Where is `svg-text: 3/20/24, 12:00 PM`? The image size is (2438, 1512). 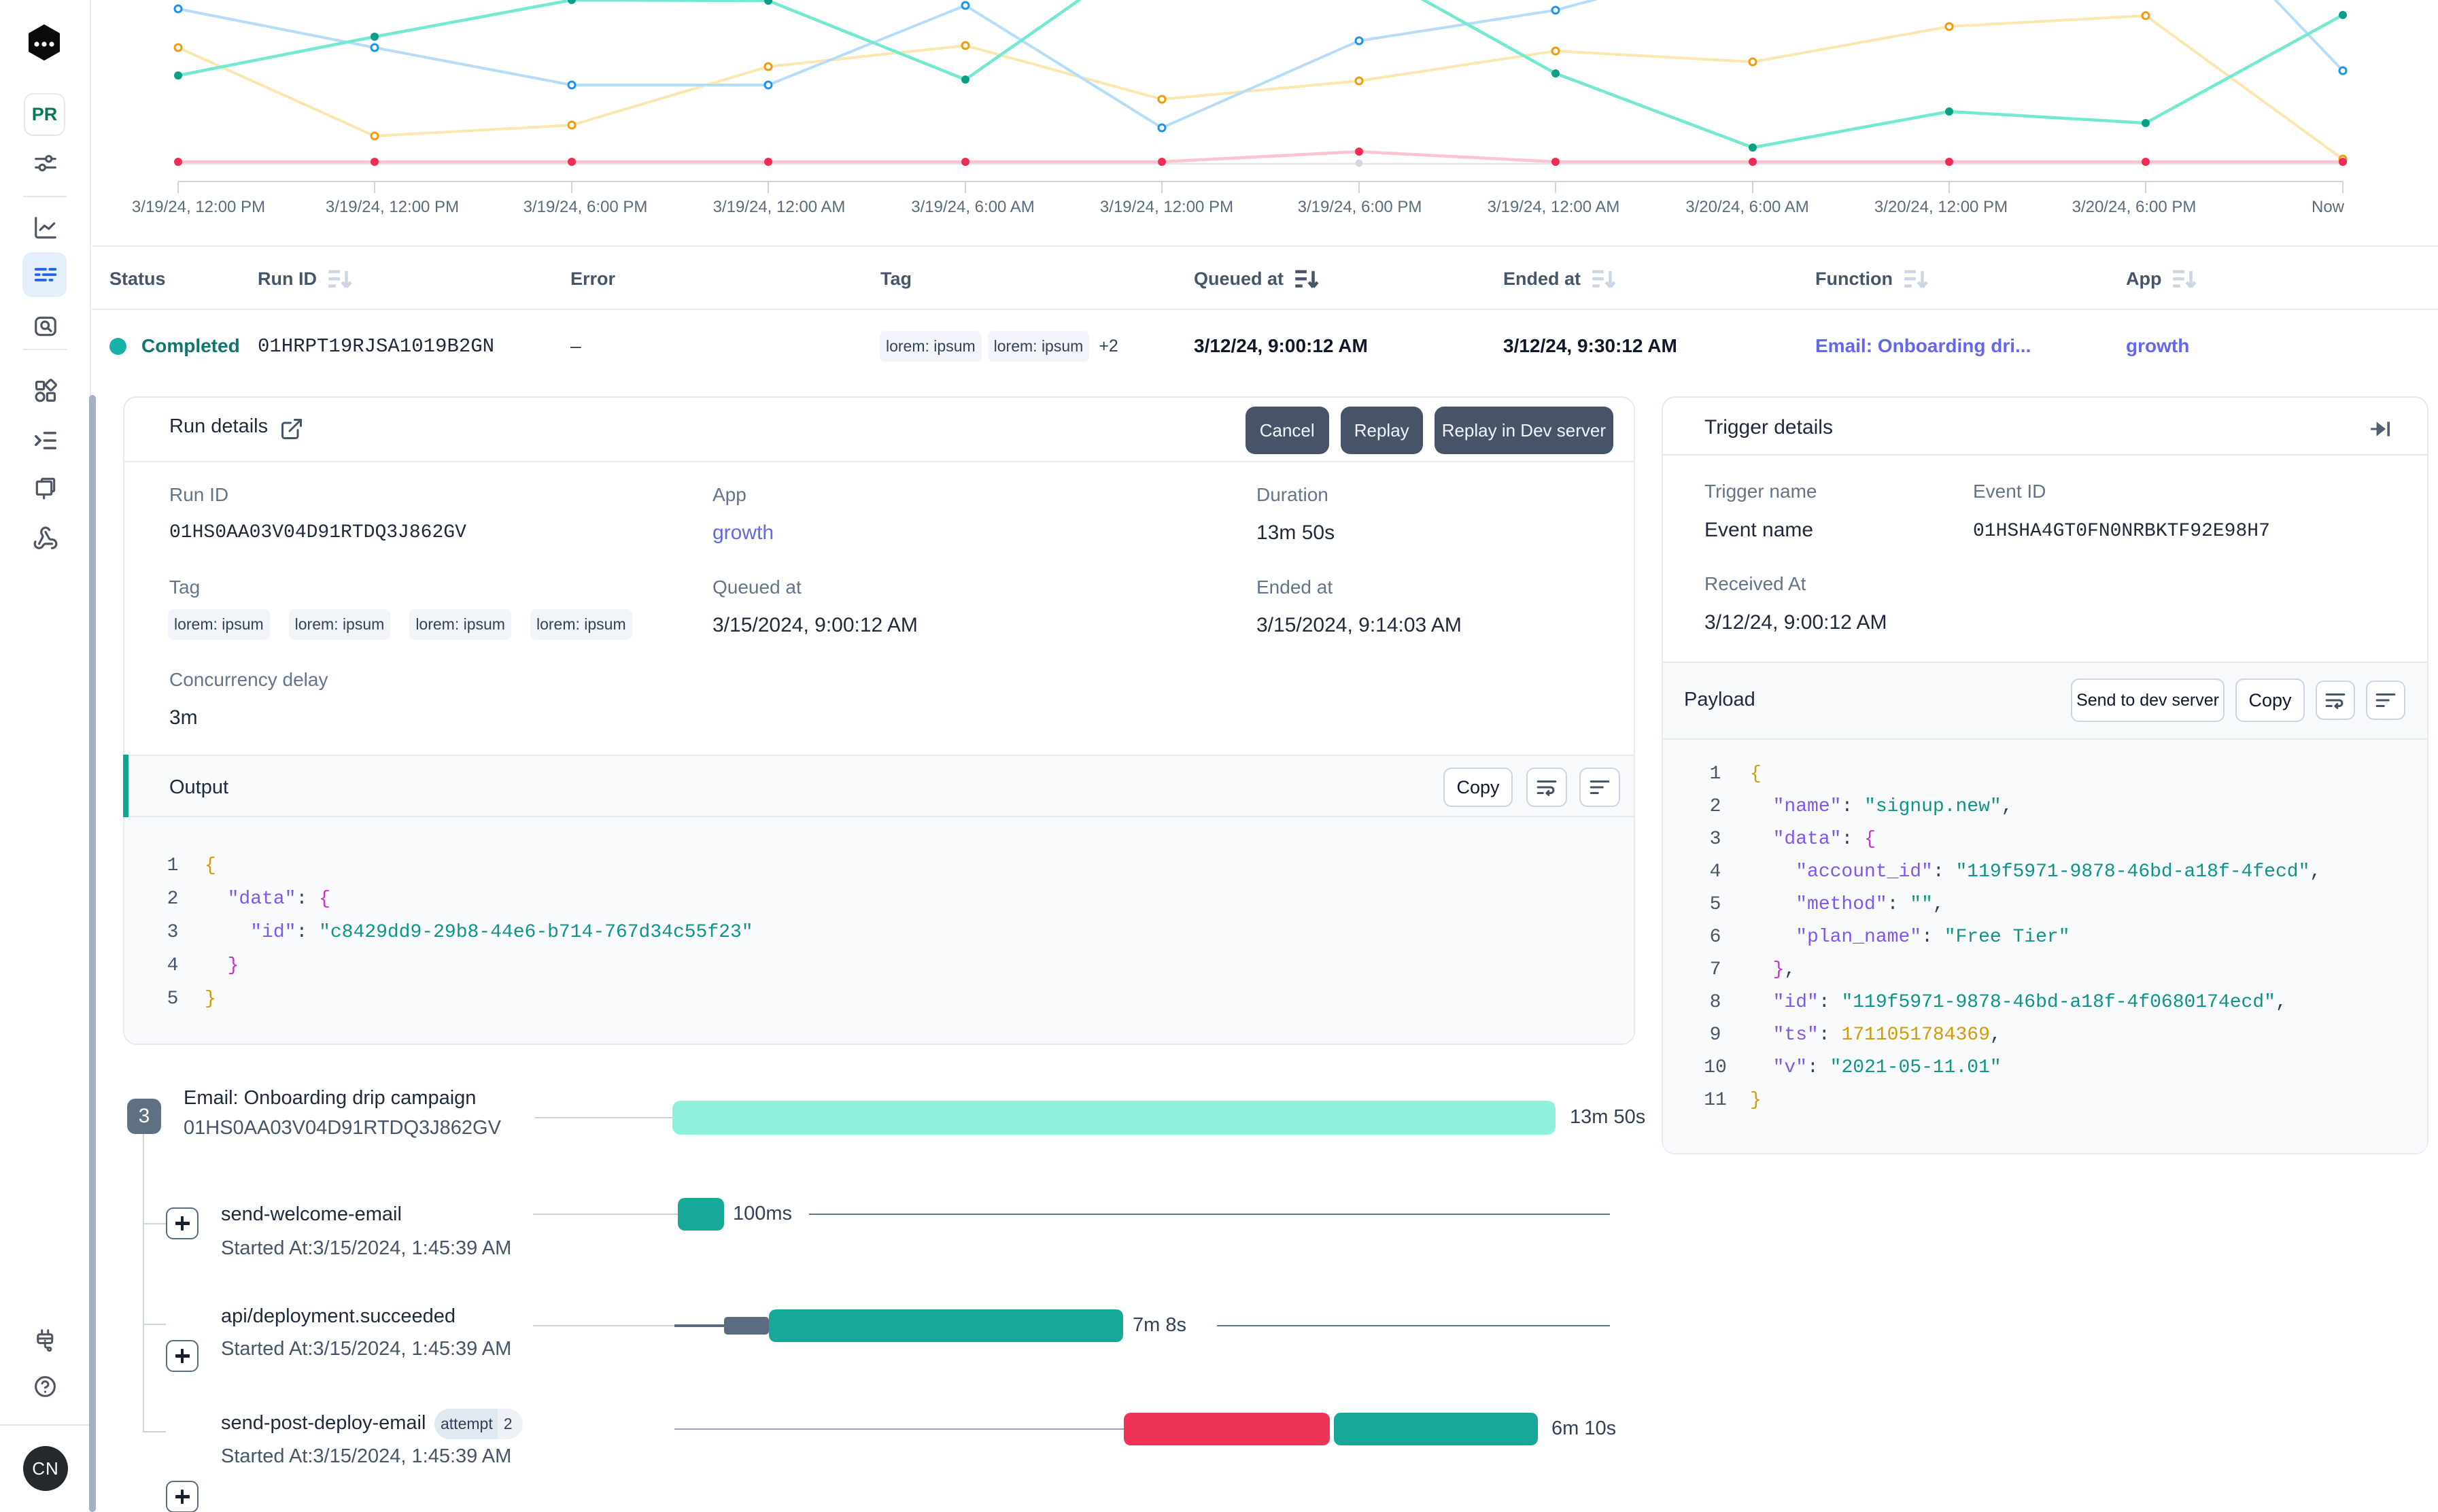 svg-text: 3/20/24, 12:00 PM is located at coordinates (1941, 207).